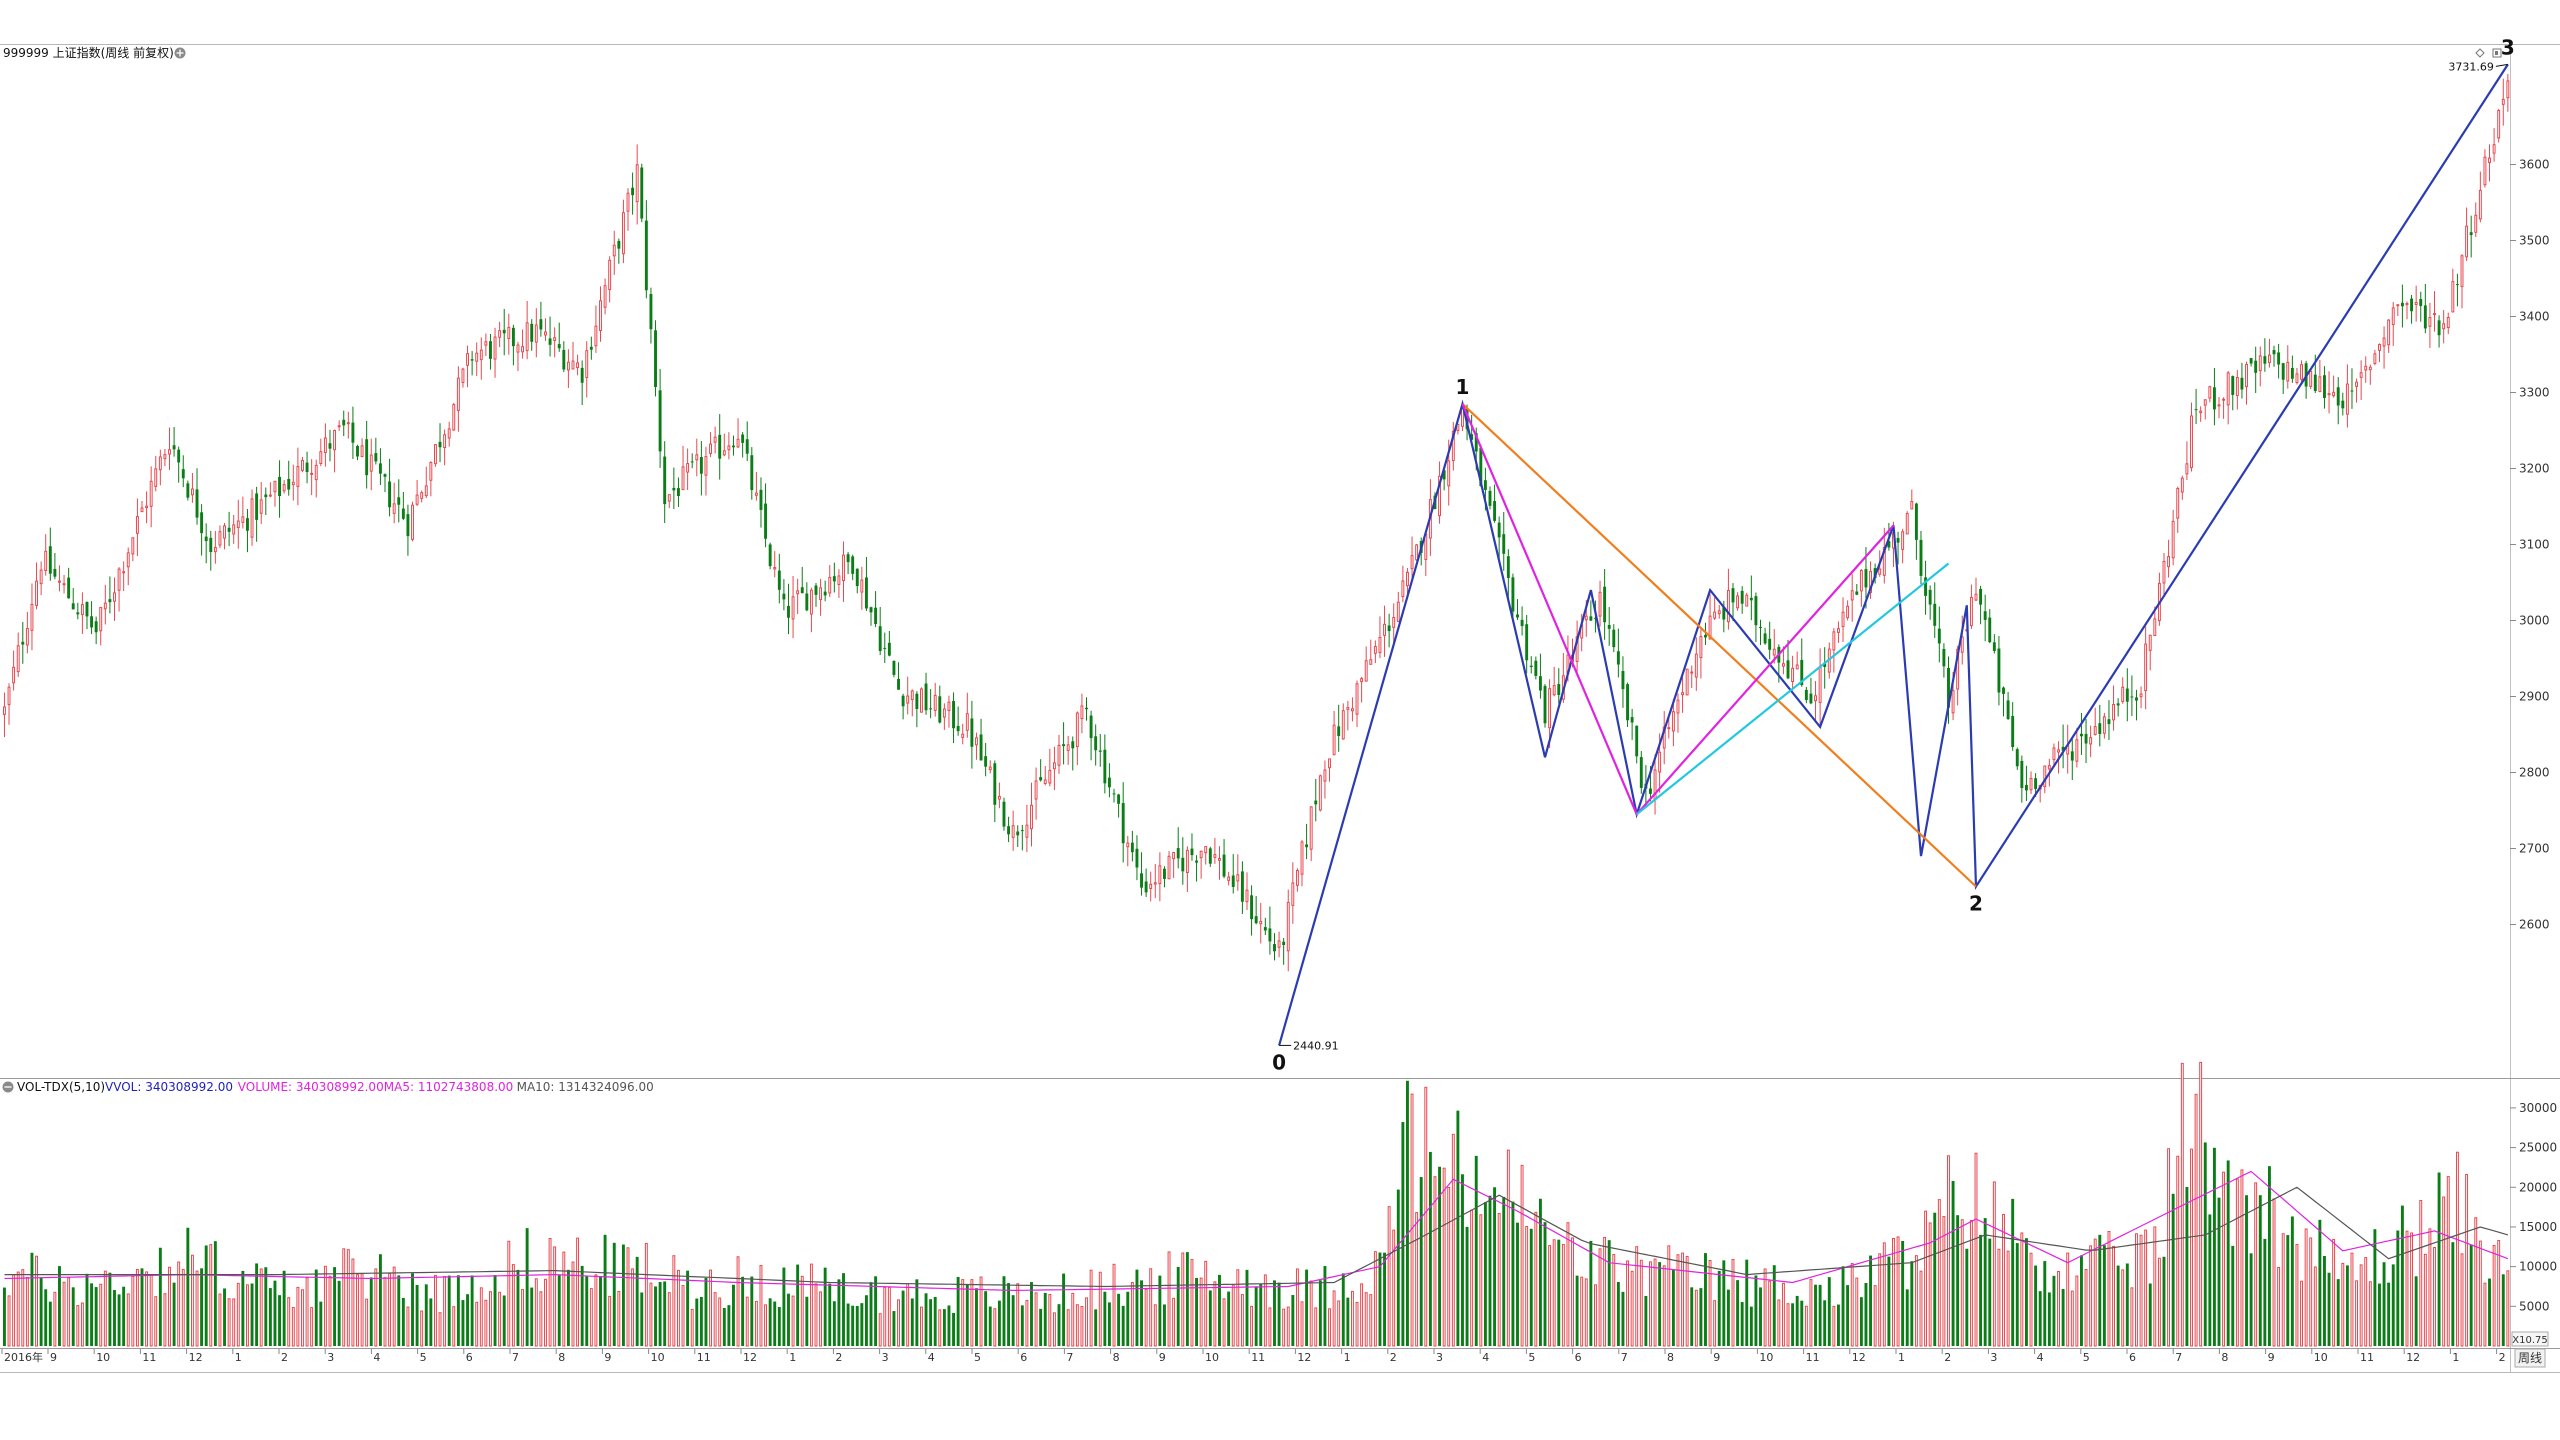 The height and width of the screenshot is (1440, 2560). What do you see at coordinates (180, 53) in the screenshot?
I see `title-settings-icon` at bounding box center [180, 53].